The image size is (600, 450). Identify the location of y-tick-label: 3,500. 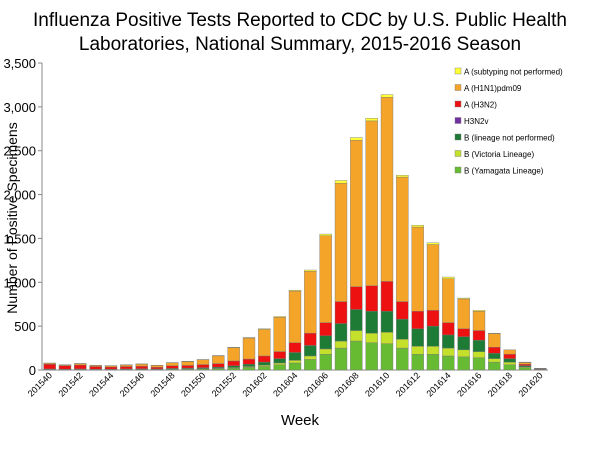
(19, 63).